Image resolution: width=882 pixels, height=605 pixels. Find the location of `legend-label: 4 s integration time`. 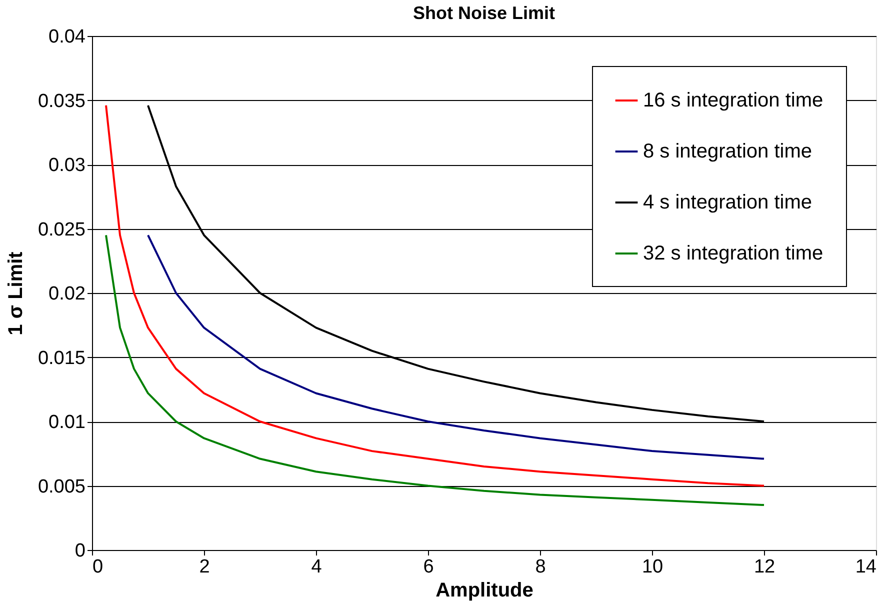

legend-label: 4 s integration time is located at coordinates (727, 203).